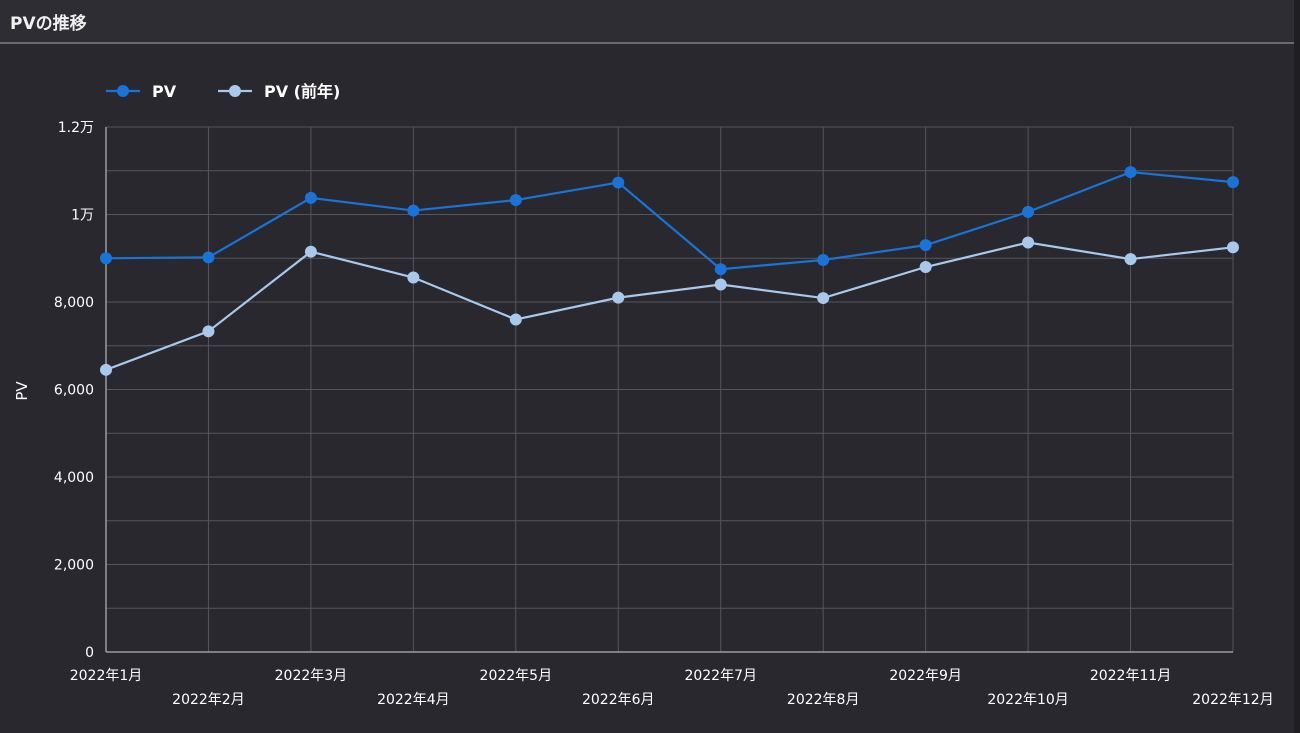  Describe the element at coordinates (223, 91) in the screenshot. I see `legend: PV PV (前年)` at that location.